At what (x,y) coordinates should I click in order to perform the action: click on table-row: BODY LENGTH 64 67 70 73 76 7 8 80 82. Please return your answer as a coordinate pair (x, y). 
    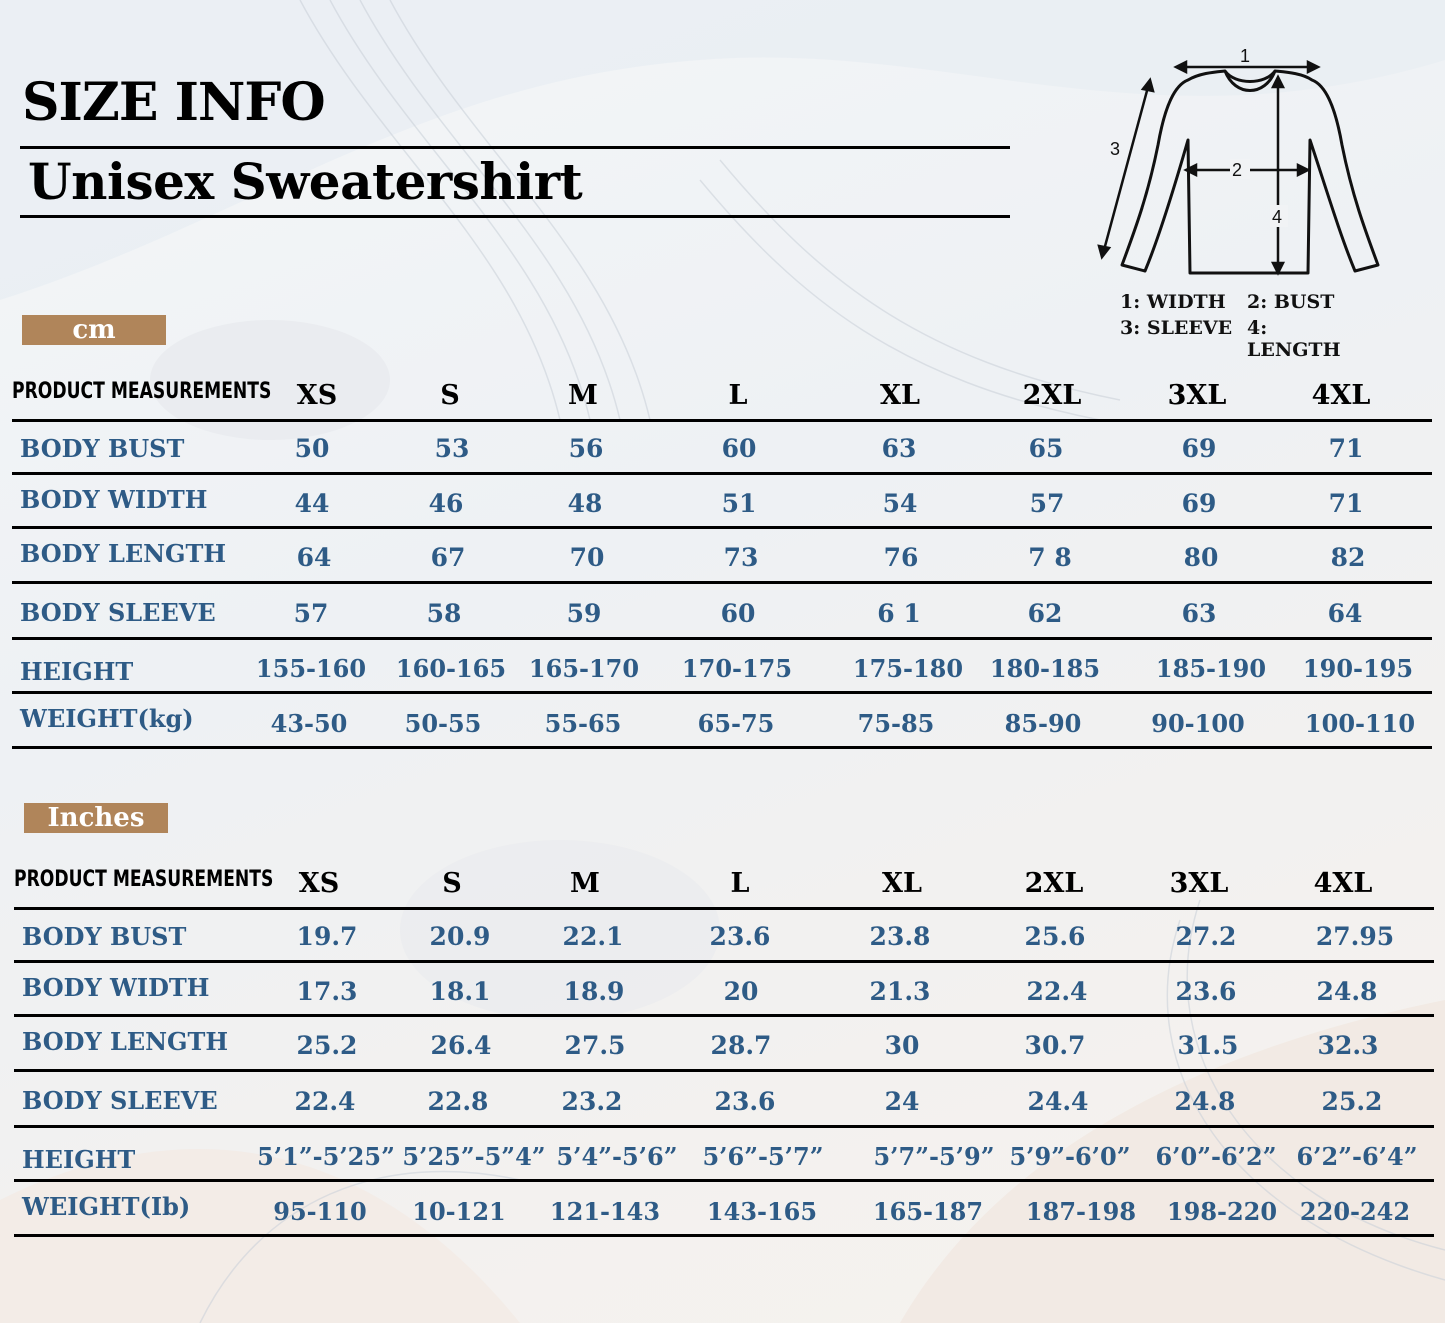
    Looking at the image, I should click on (722, 556).